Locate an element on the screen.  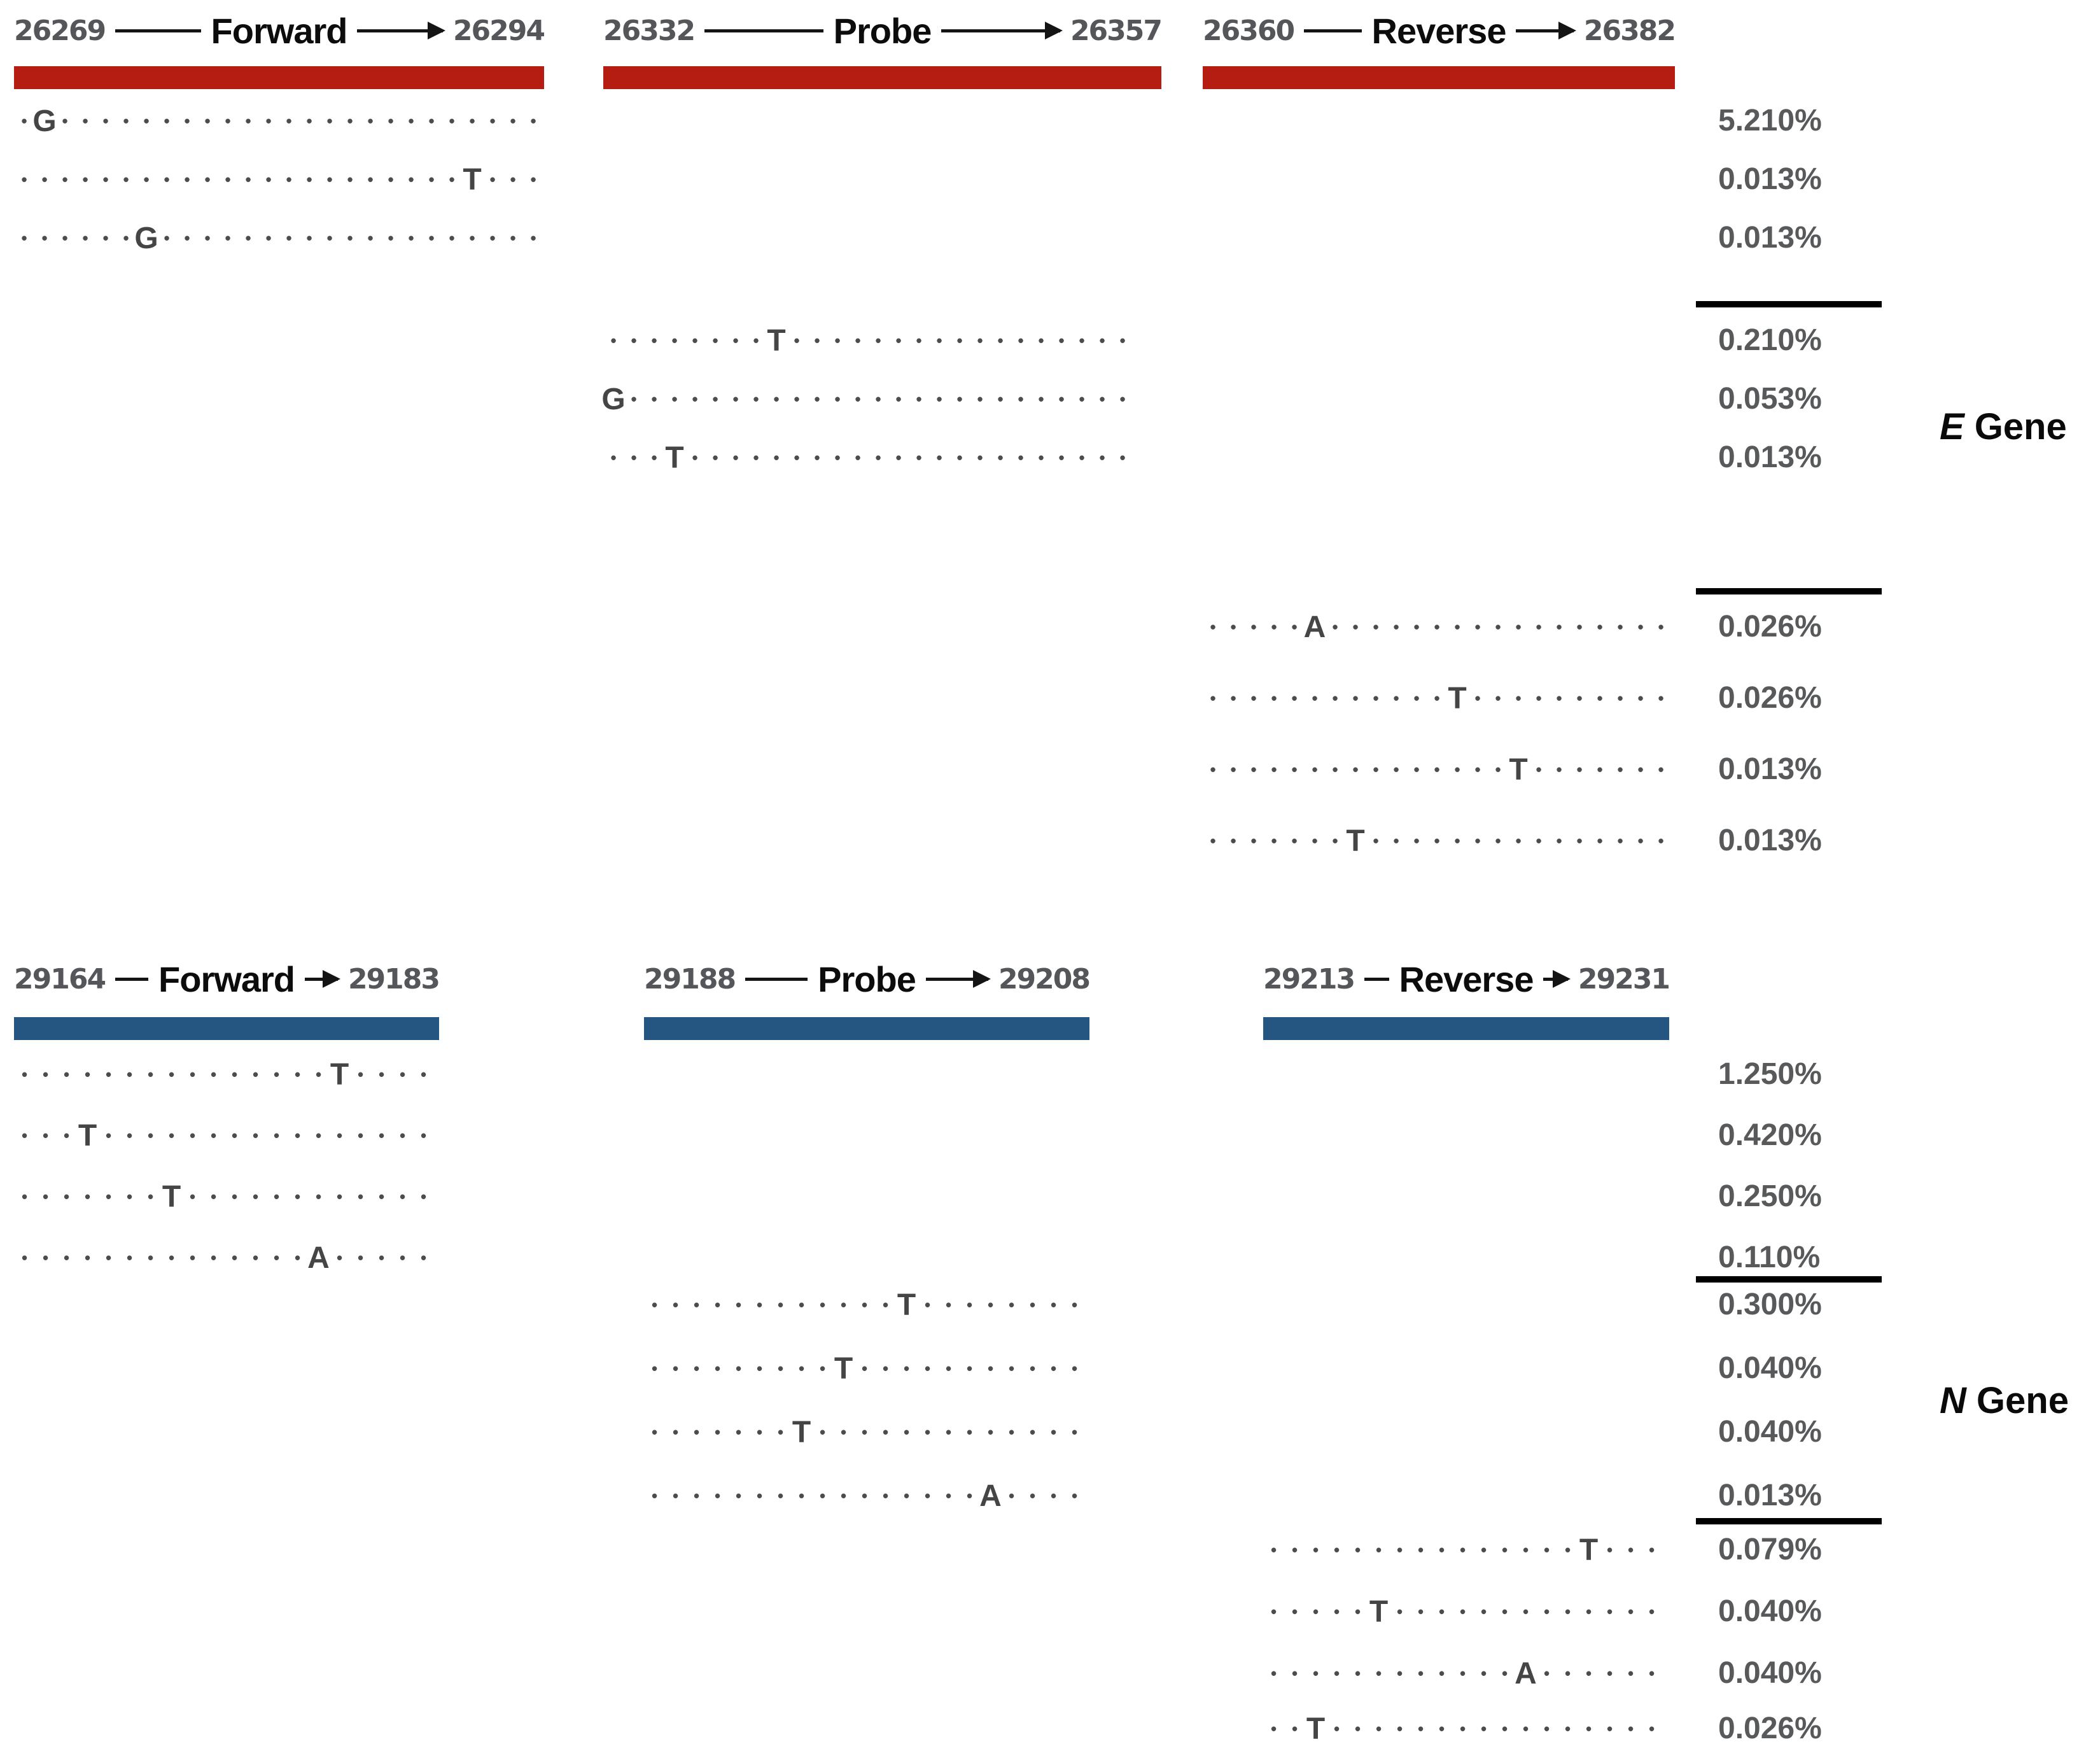
mutation-frequency: 1.250% is located at coordinates (1770, 1074).